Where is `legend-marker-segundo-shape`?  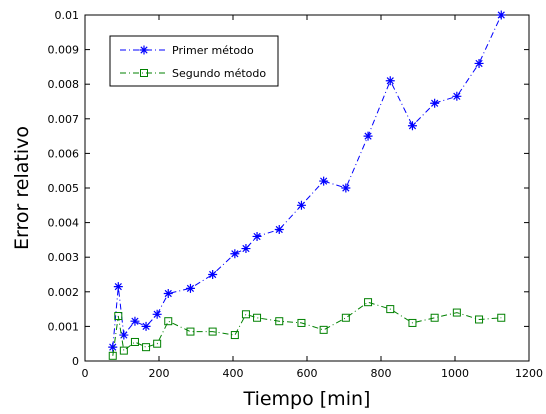
legend-marker-segundo-shape is located at coordinates (144, 73).